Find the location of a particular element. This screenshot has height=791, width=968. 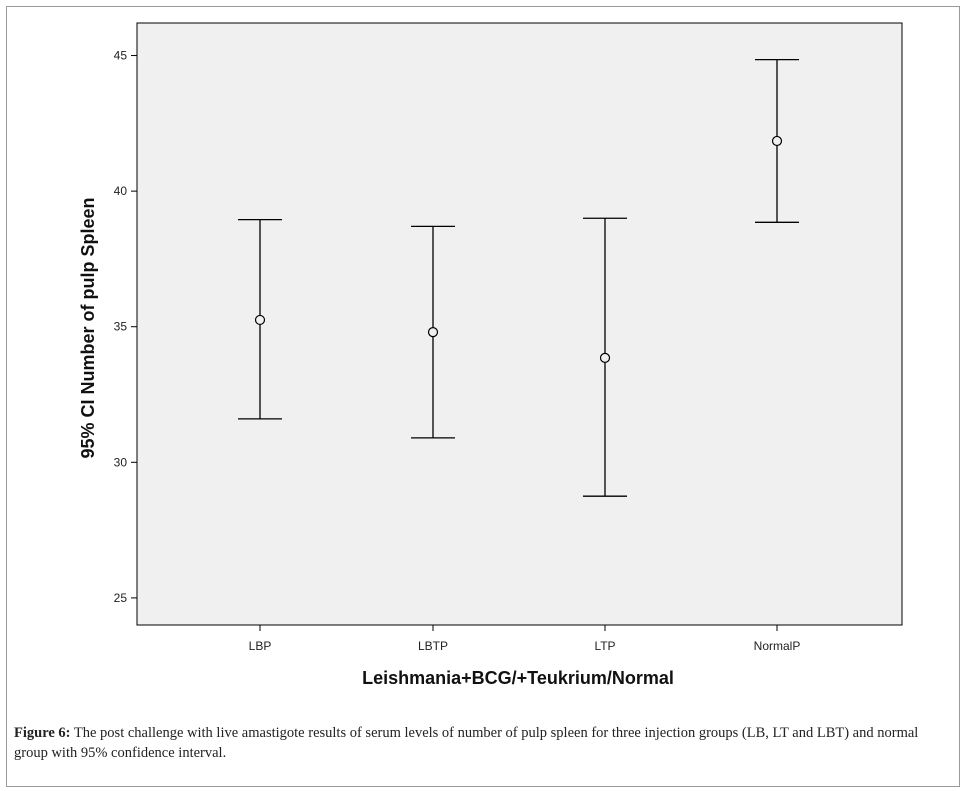

y-axis-title: 95% CI Number of pulp Spleen is located at coordinates (88, 327).